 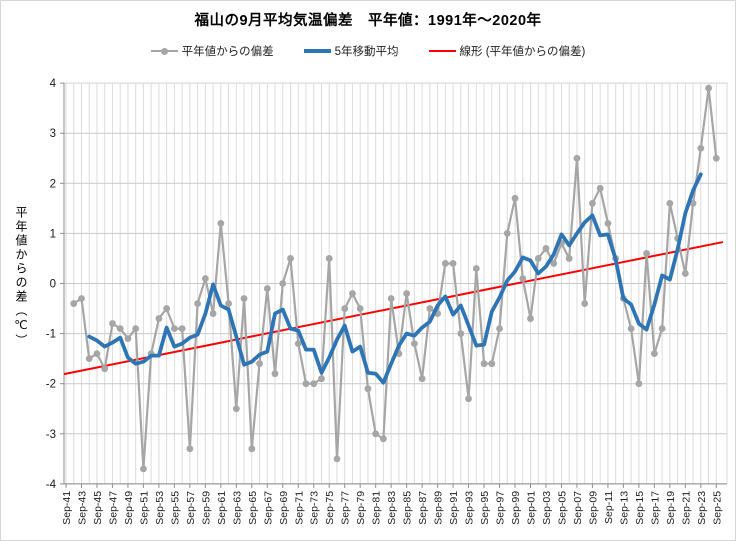 What do you see at coordinates (408, 508) in the screenshot?
I see `x-tick-label: Sep-85` at bounding box center [408, 508].